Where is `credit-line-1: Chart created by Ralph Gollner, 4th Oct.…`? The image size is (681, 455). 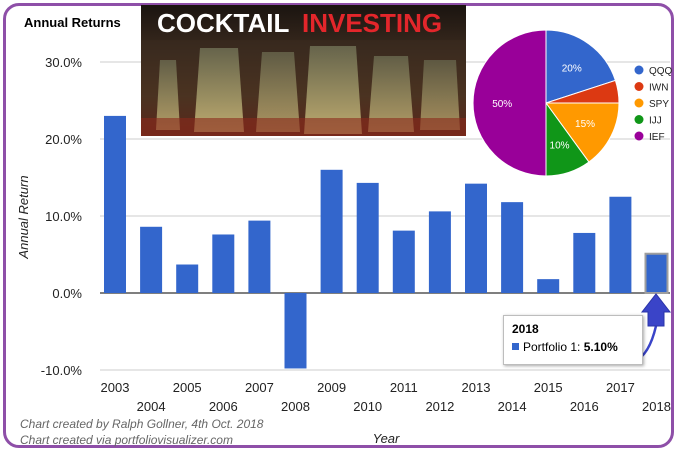
credit-line-1: Chart created by Ralph Gollner, 4th Oct.… is located at coordinates (142, 424).